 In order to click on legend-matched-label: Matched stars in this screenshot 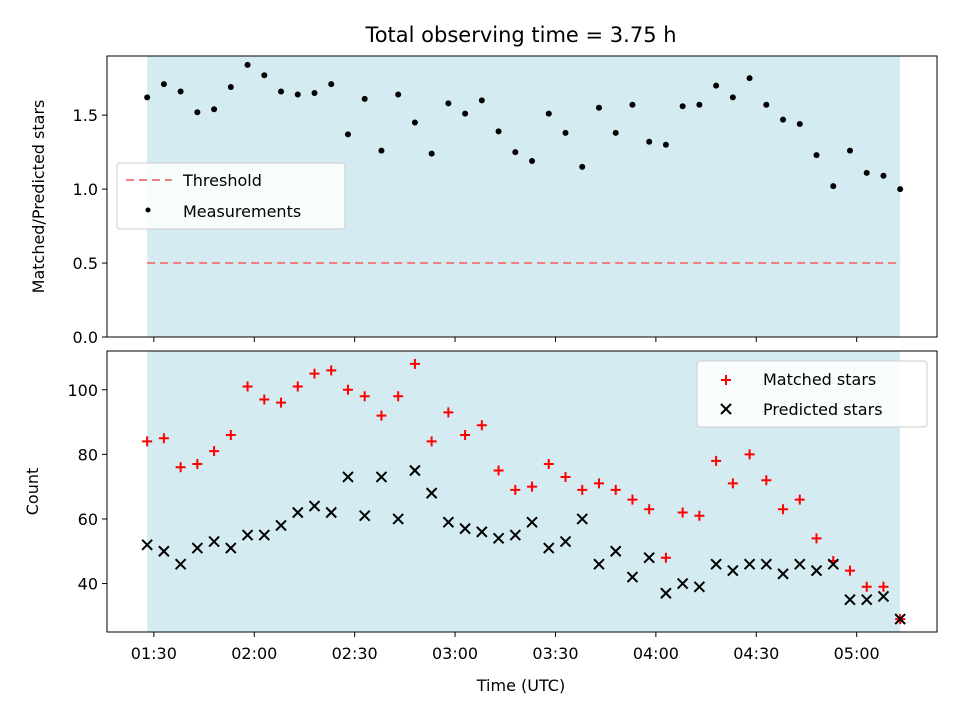, I will do `click(819, 379)`.